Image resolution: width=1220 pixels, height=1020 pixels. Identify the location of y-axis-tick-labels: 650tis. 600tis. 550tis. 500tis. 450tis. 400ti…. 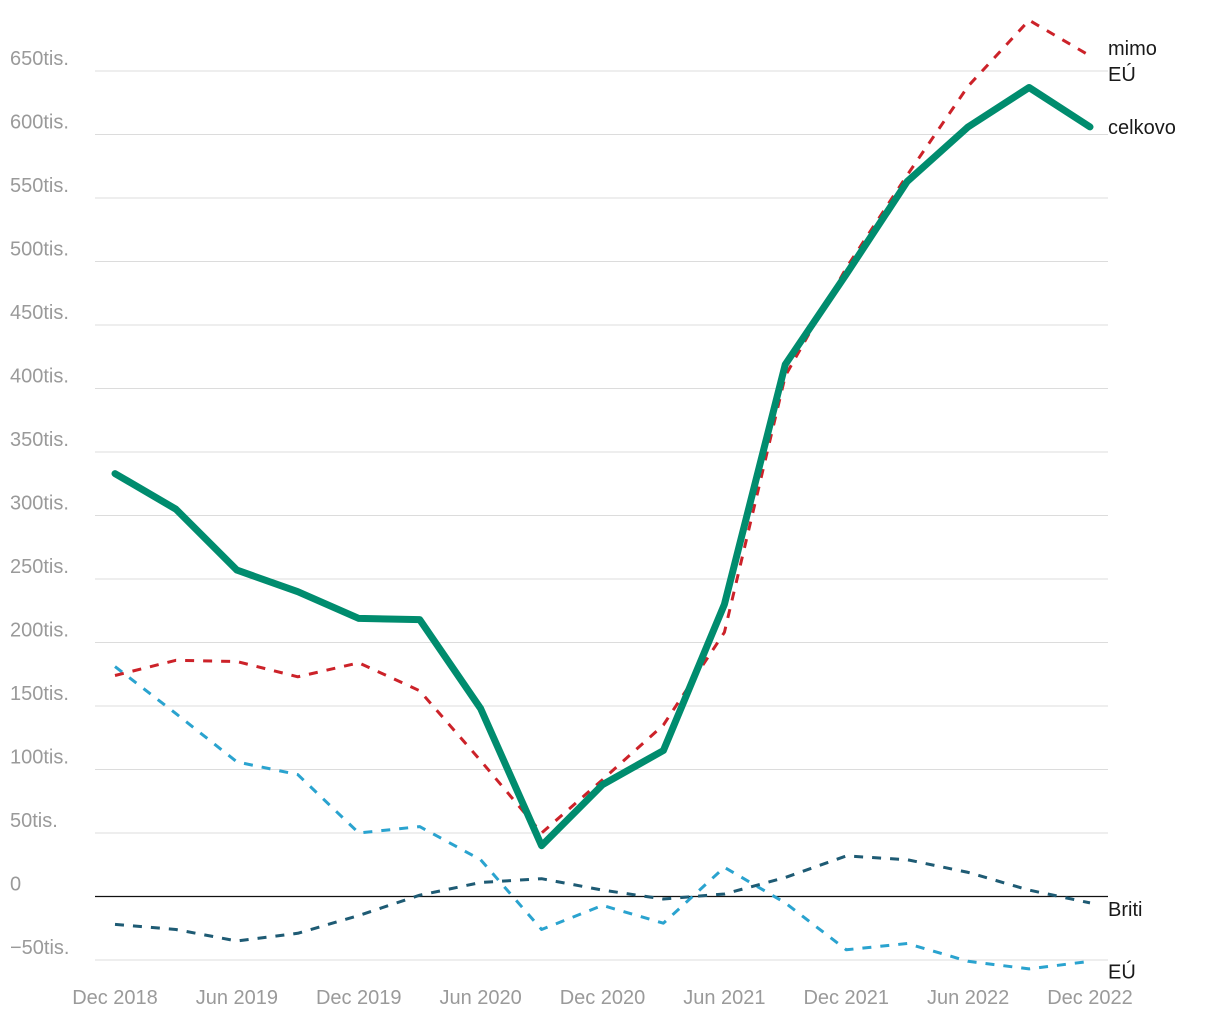
(39, 503).